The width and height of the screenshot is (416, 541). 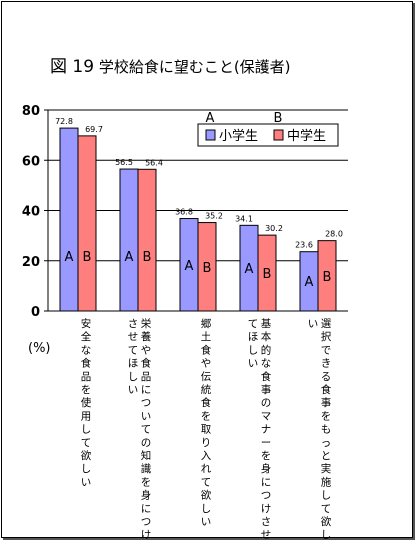 What do you see at coordinates (214, 216) in the screenshot?
I see `data-label: 35.2` at bounding box center [214, 216].